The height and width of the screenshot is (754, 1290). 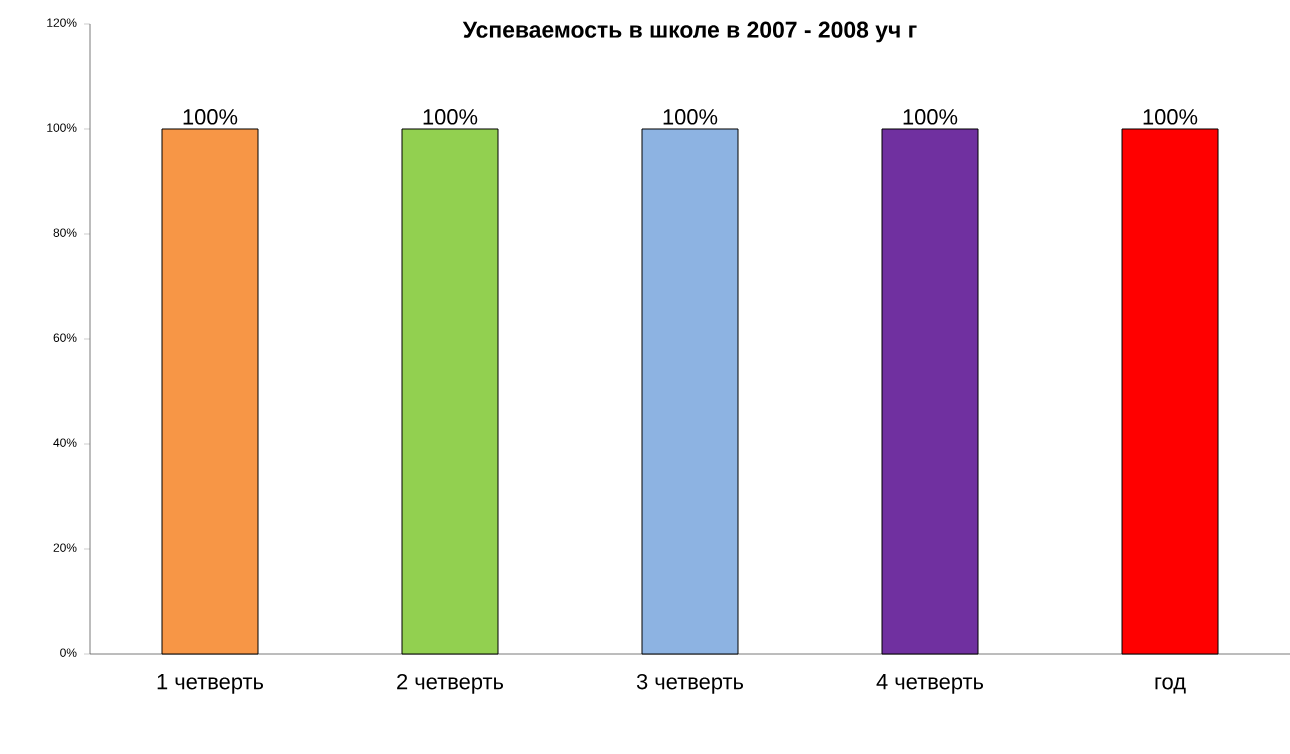 I want to click on x-tick-label: 1 четверть, so click(x=210, y=684).